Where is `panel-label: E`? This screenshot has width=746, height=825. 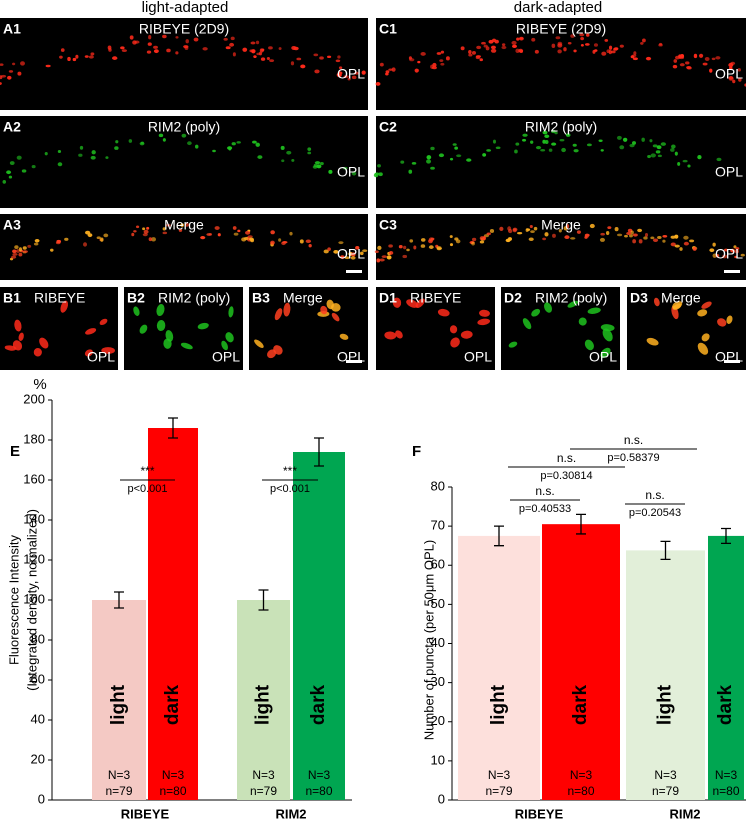 panel-label: E is located at coordinates (15, 451).